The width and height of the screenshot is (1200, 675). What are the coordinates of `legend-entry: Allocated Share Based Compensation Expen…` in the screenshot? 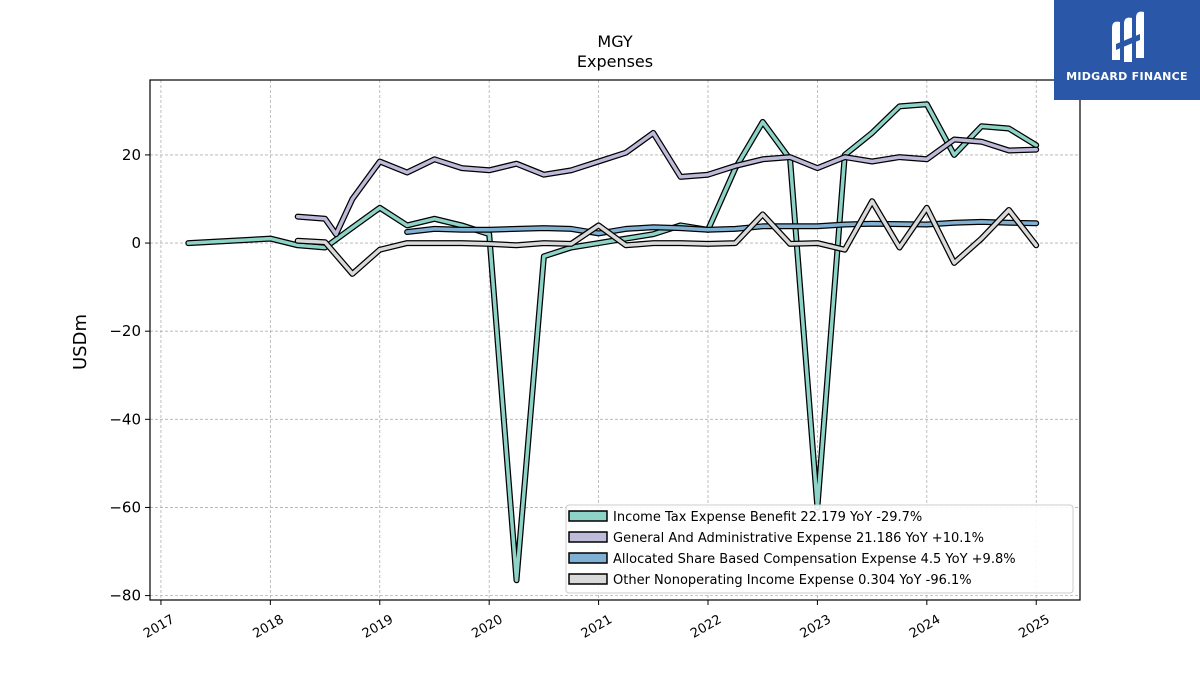 It's located at (814, 559).